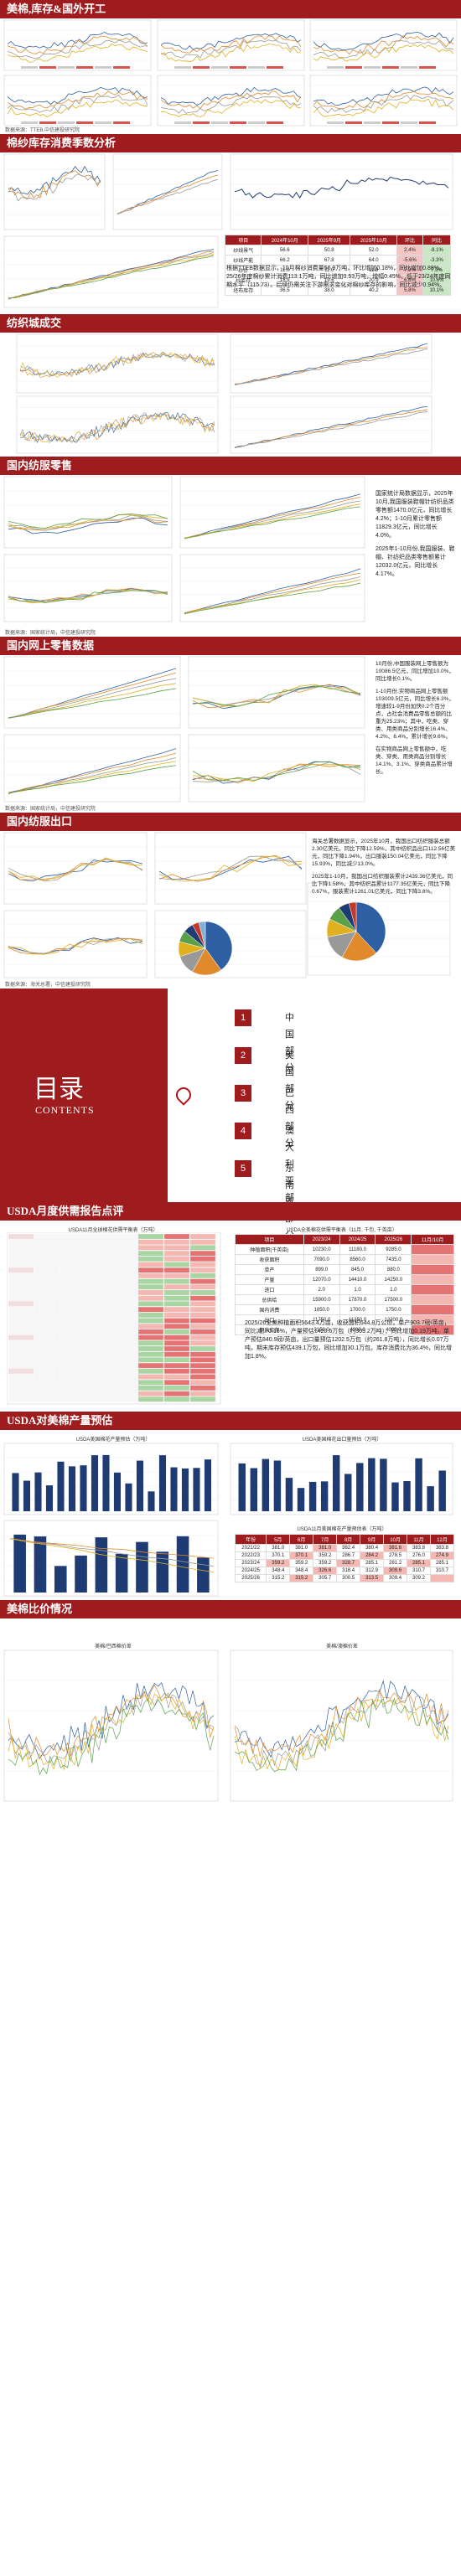 The height and width of the screenshot is (2576, 461). I want to click on toc-item-label: 美国部分, so click(289, 1081).